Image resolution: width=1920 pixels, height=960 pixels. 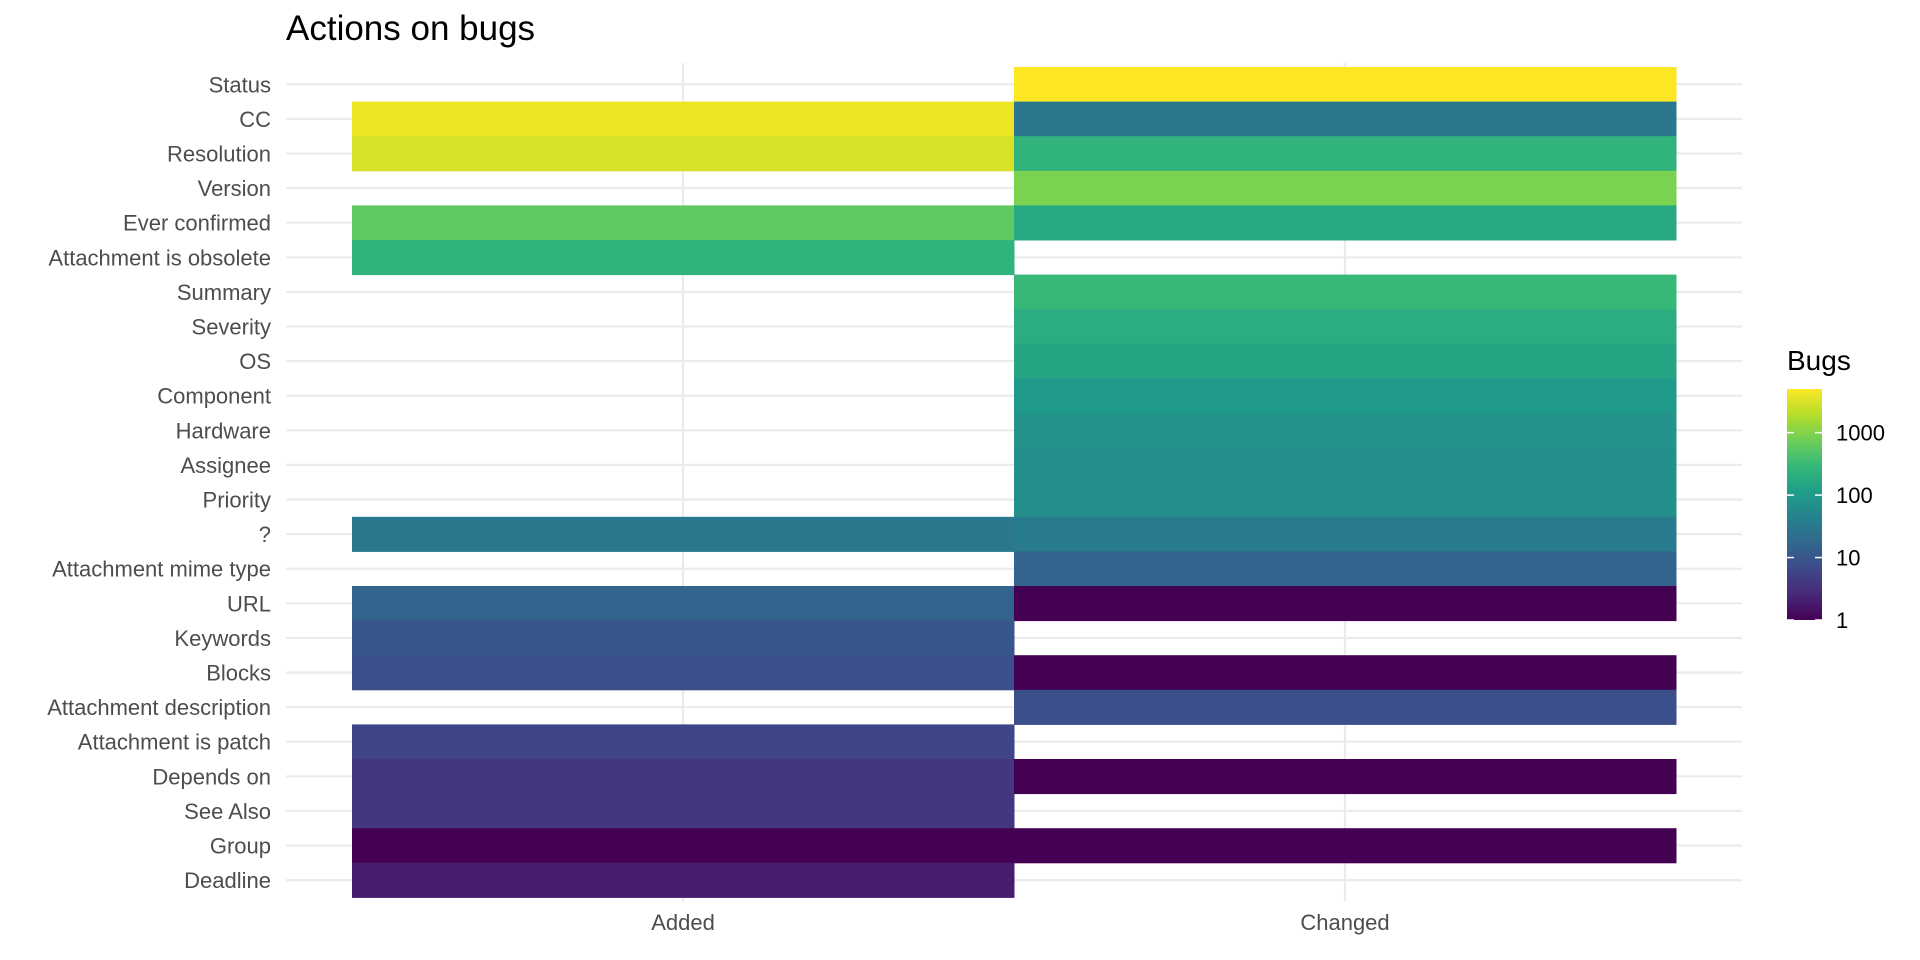 I want to click on cell-changed-ever-confirmed, so click(x=1345, y=223).